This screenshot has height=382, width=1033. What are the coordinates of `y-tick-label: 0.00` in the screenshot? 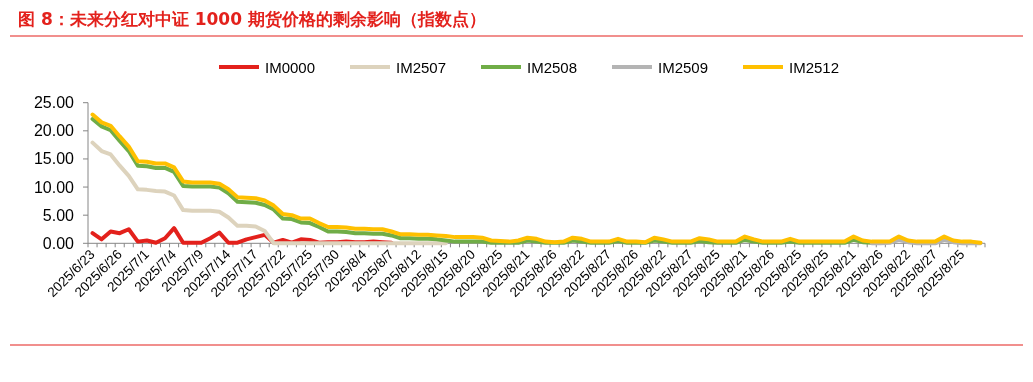 It's located at (58, 243).